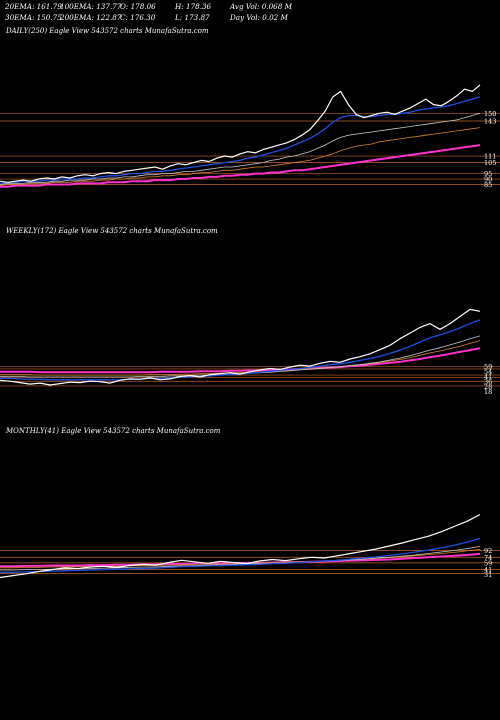 The width and height of the screenshot is (500, 720). Describe the element at coordinates (490, 157) in the screenshot. I see `daily-tick-label-2: 111` at that location.